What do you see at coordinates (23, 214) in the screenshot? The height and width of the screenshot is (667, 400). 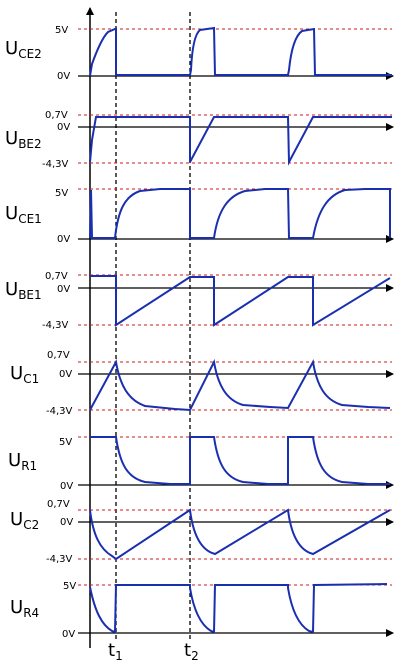 I see `trace-label: UCE1` at bounding box center [23, 214].